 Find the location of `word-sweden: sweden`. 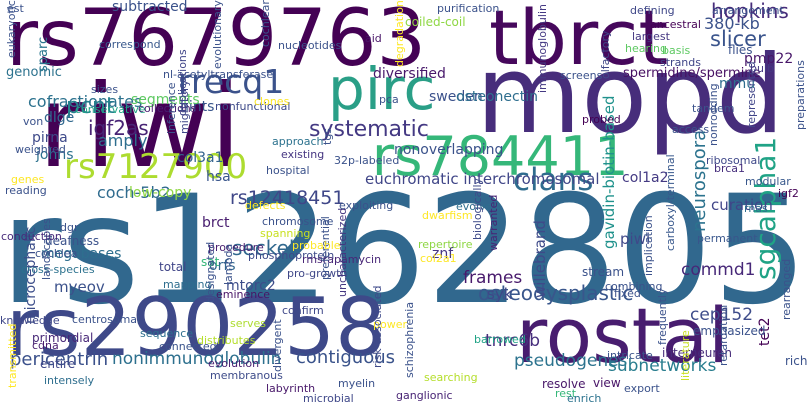

word-sweden: sweden is located at coordinates (456, 97).